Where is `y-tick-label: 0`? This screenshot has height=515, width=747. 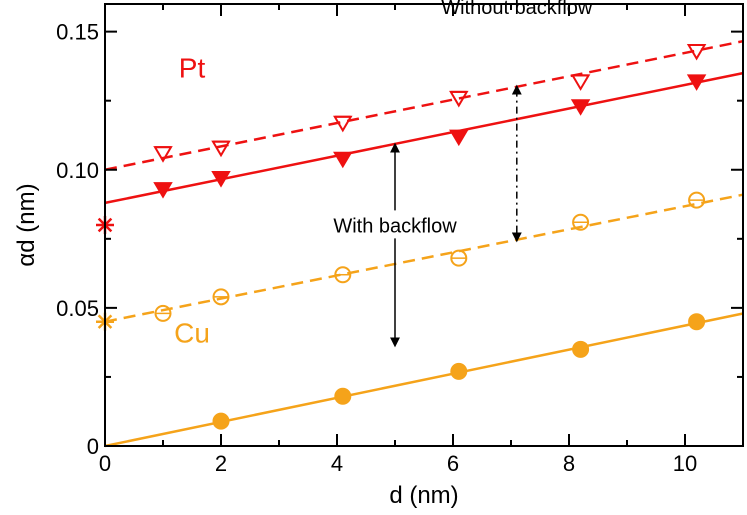
y-tick-label: 0 is located at coordinates (93, 446).